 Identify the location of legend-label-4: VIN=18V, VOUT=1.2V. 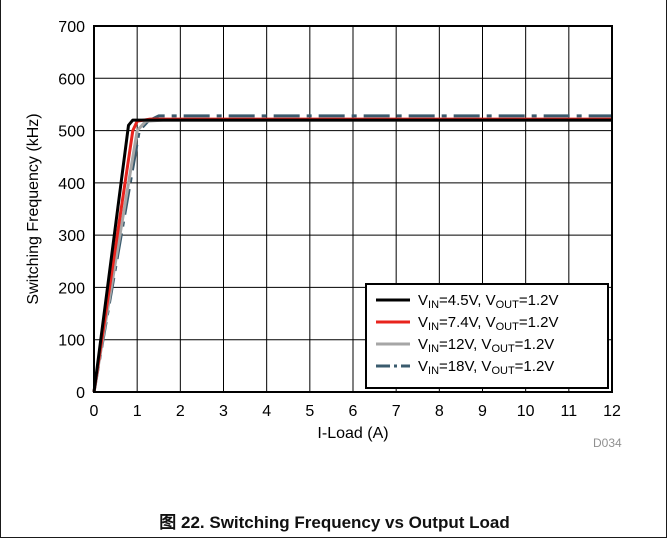
(486, 367).